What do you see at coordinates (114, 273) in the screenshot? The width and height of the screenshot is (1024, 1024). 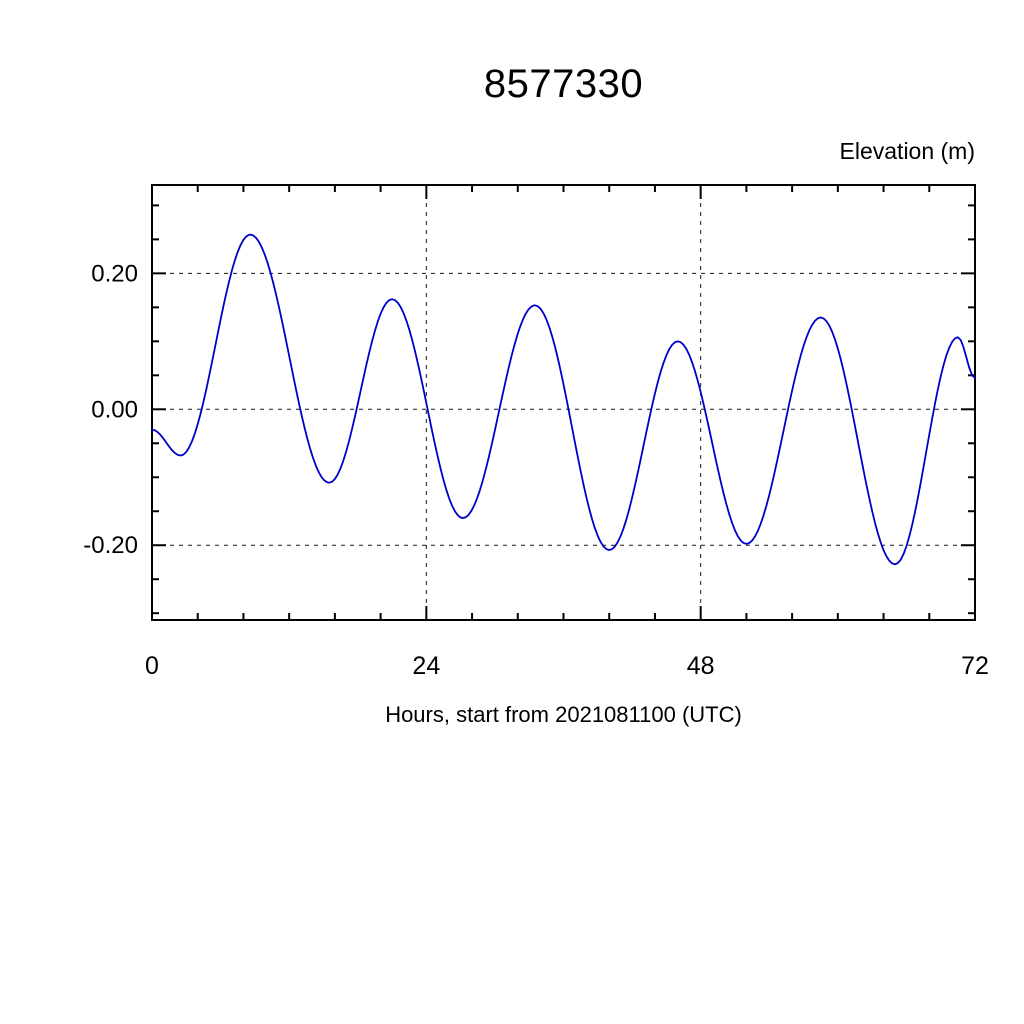 I see `y-tick-label: 0.20` at bounding box center [114, 273].